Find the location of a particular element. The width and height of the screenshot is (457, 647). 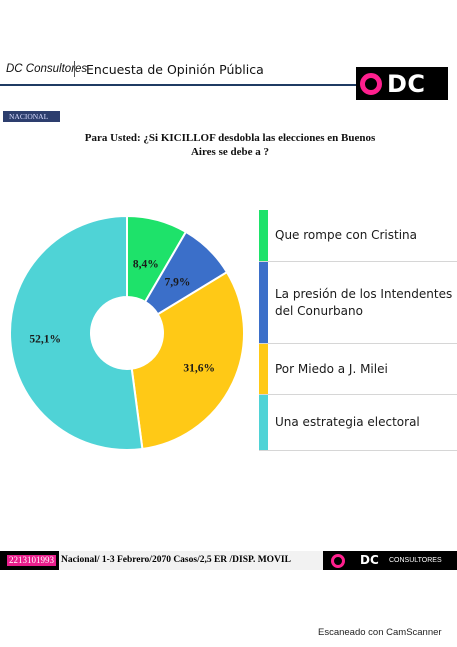

footer-logo-text: DC is located at coordinates (369, 560).